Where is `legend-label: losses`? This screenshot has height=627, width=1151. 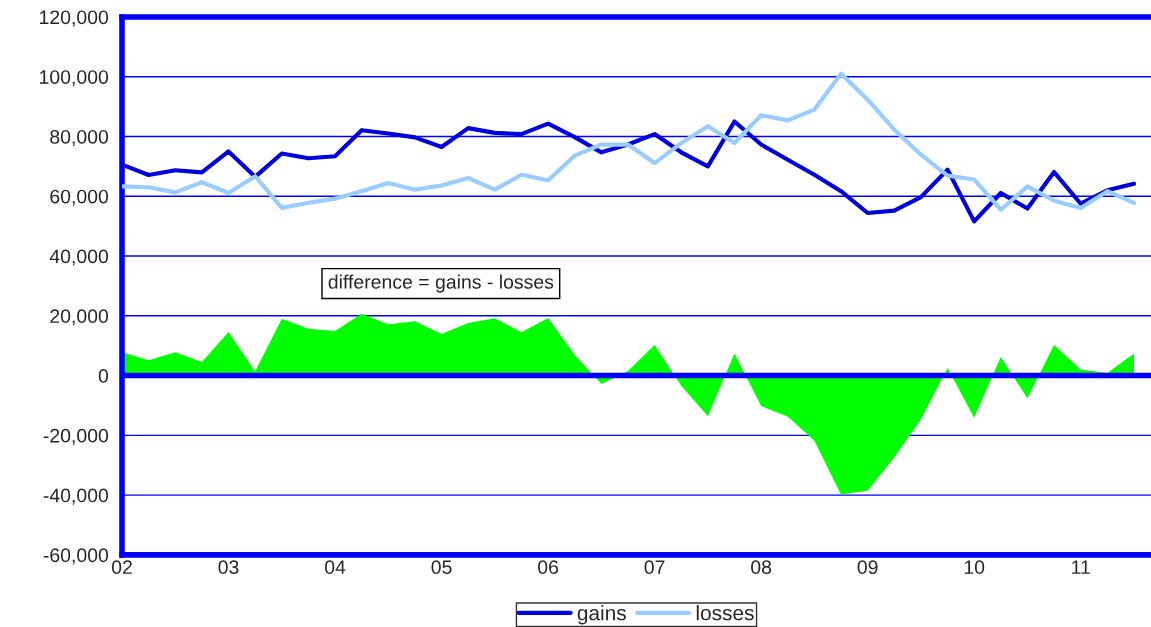
legend-label: losses is located at coordinates (725, 613).